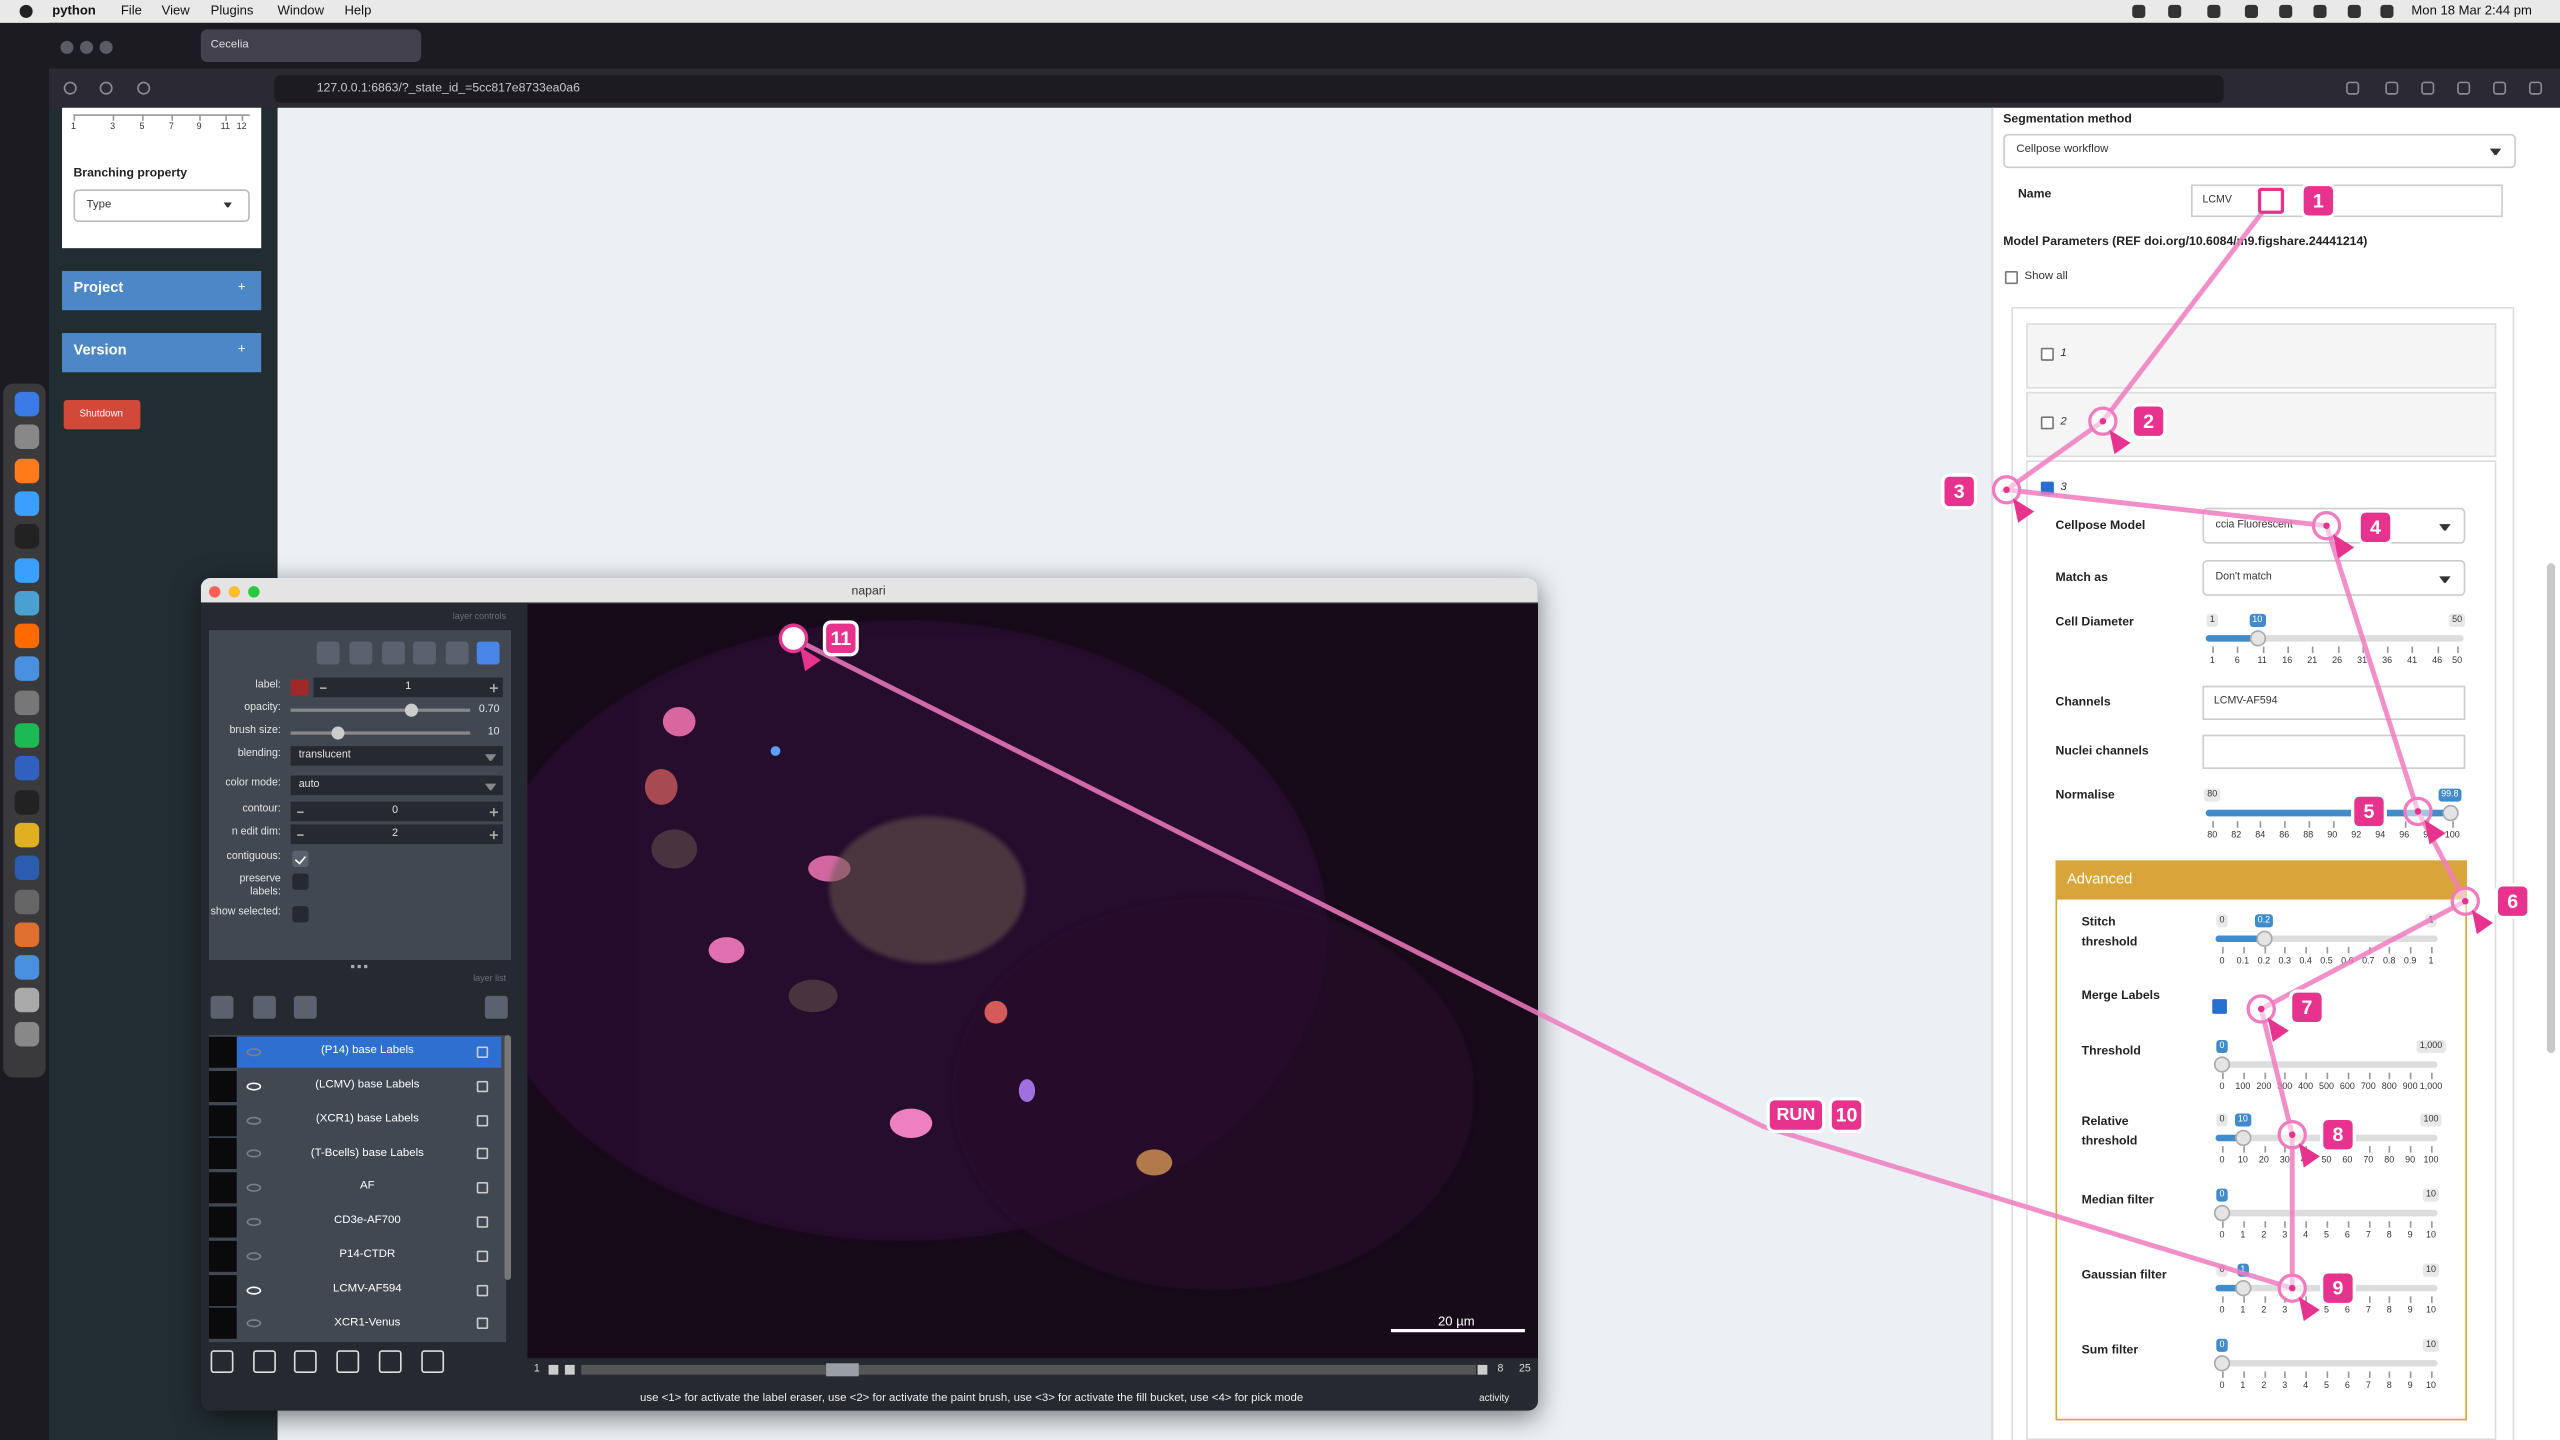  Describe the element at coordinates (358, 10) in the screenshot. I see `menu-item: Help` at that location.